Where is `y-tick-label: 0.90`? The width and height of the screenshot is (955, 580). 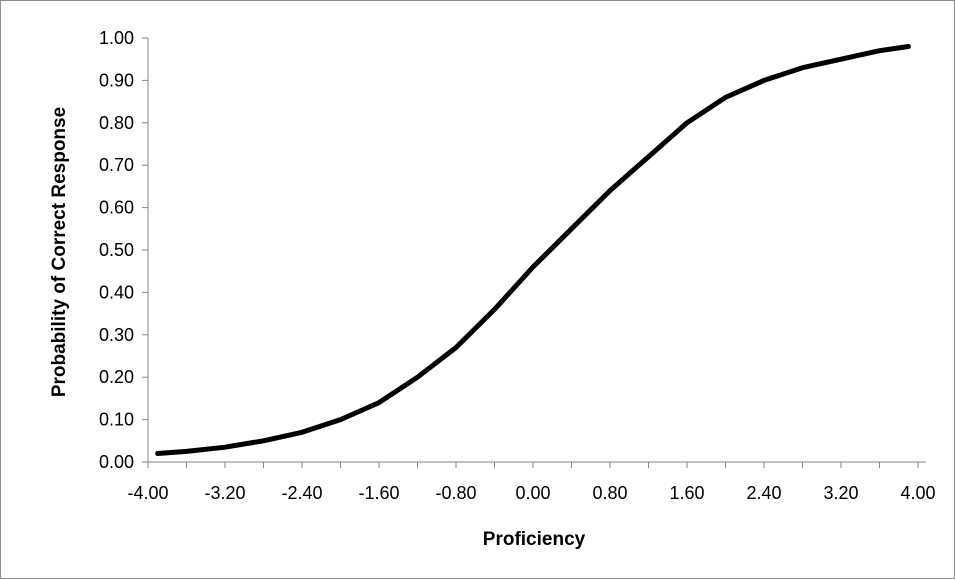
y-tick-label: 0.90 is located at coordinates (116, 80).